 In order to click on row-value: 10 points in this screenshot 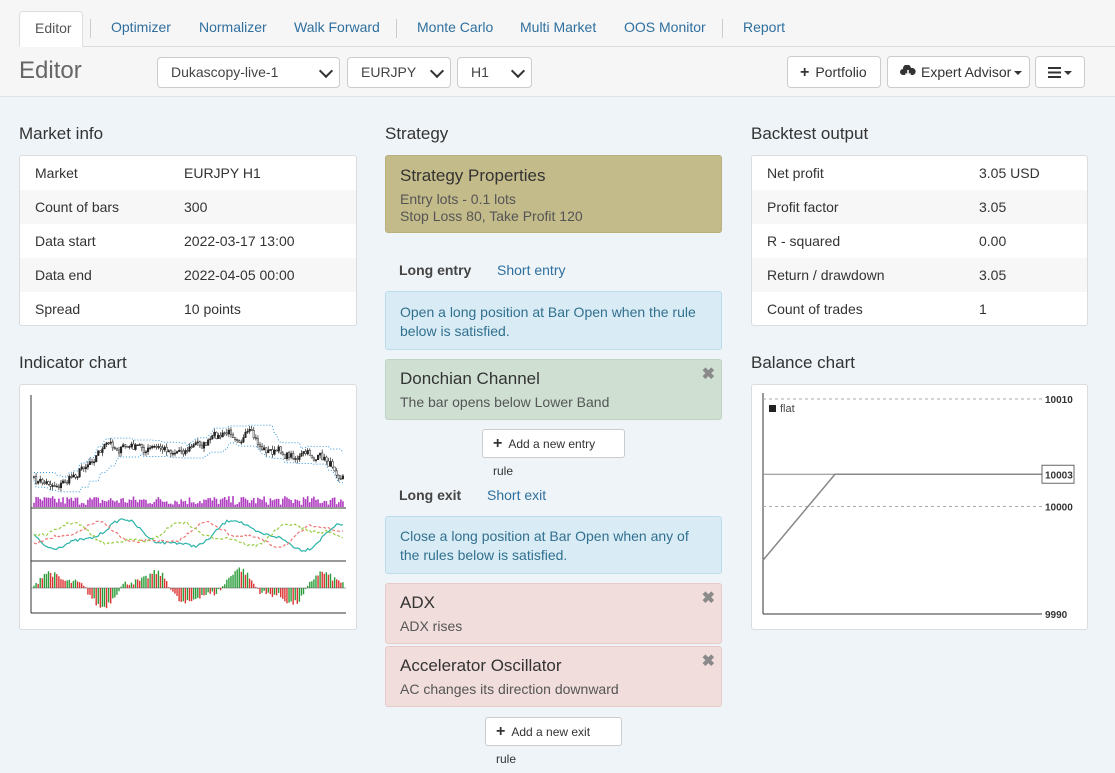, I will do `click(212, 309)`.